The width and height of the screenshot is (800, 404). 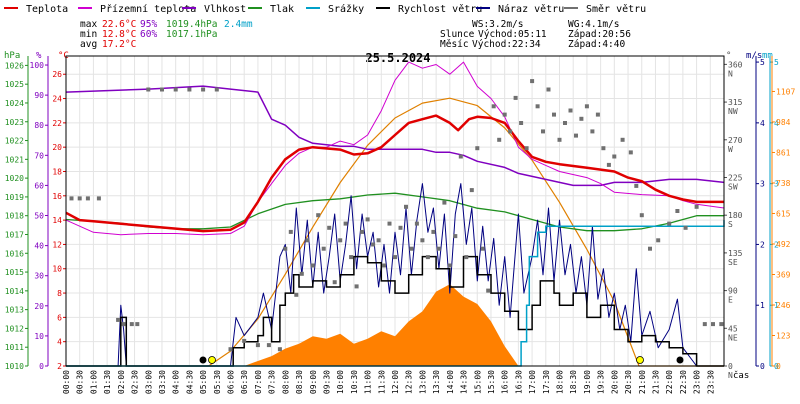 What do you see at coordinates (244, 382) in the screenshot?
I see `x-tick-label: 06:30` at bounding box center [244, 382].